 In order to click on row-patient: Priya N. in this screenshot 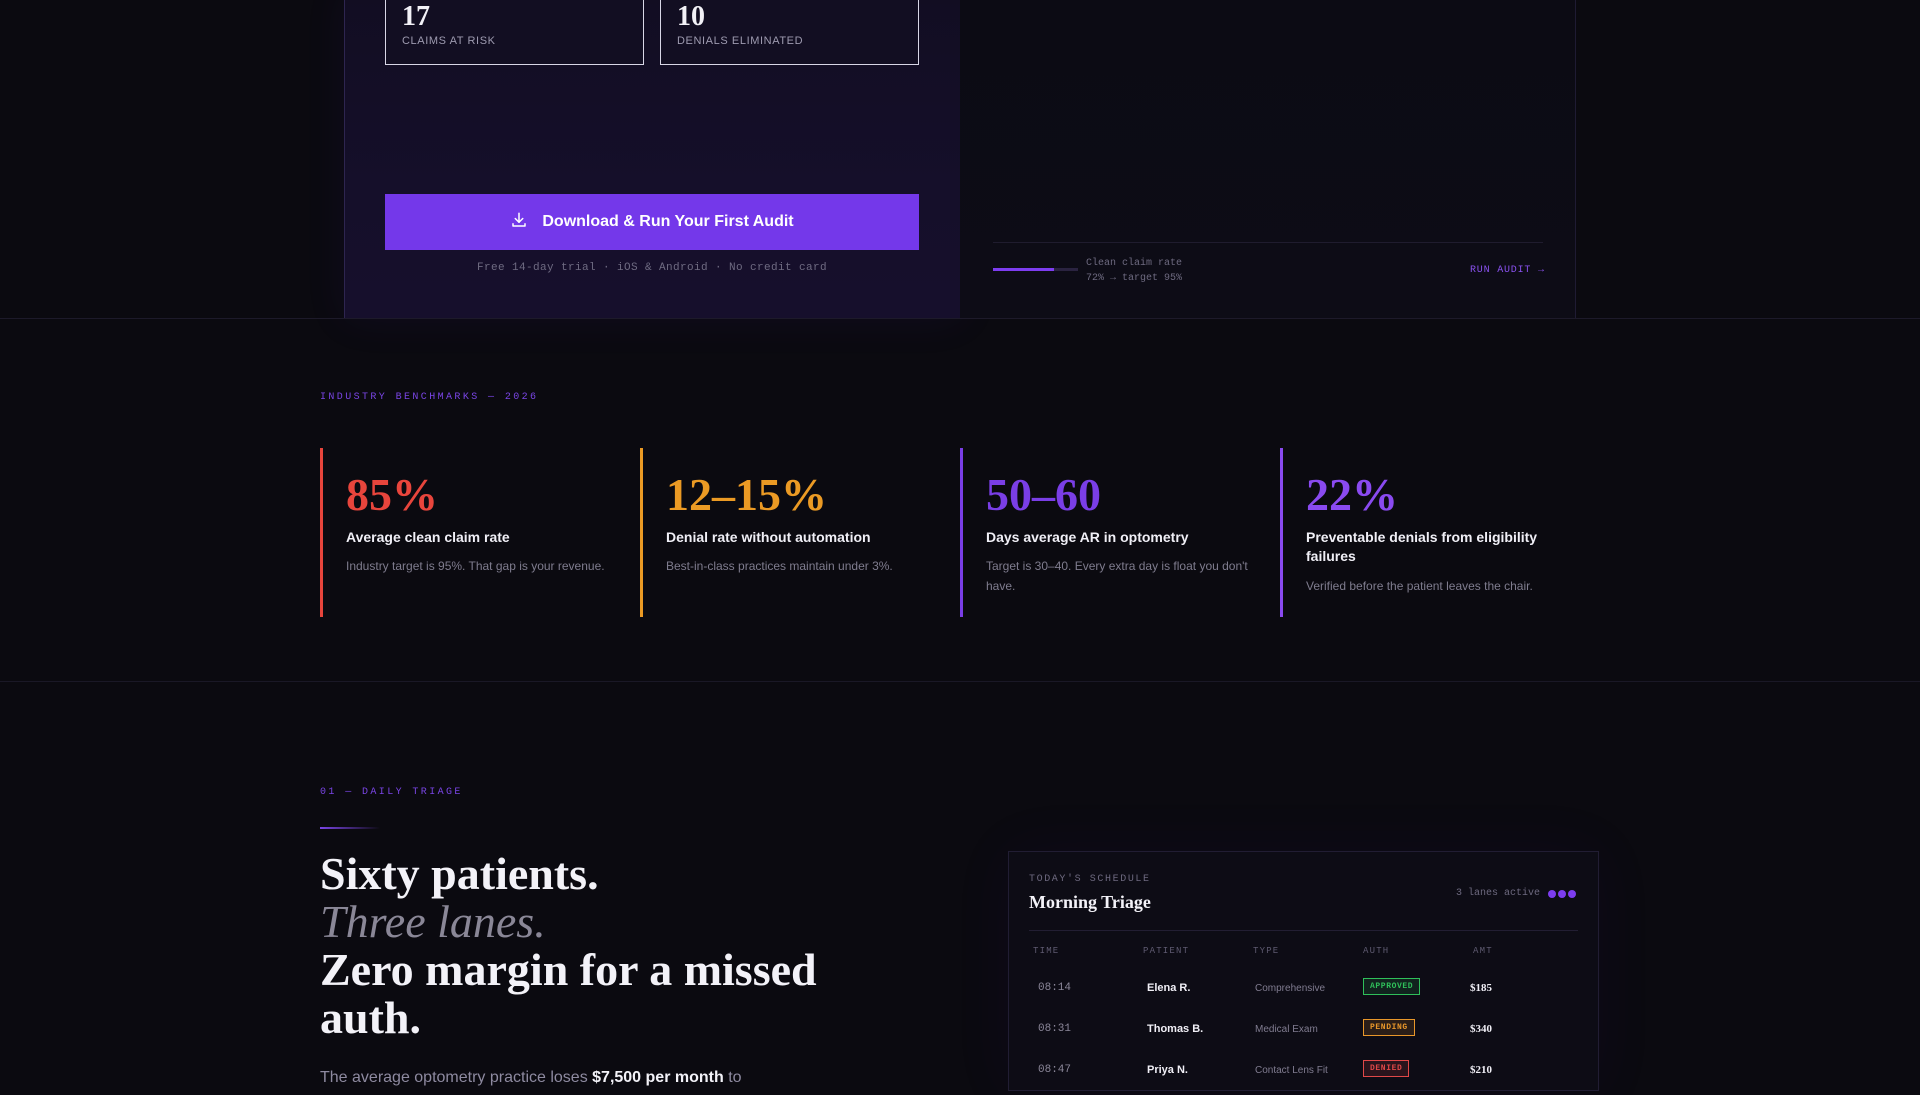, I will do `click(1167, 1070)`.